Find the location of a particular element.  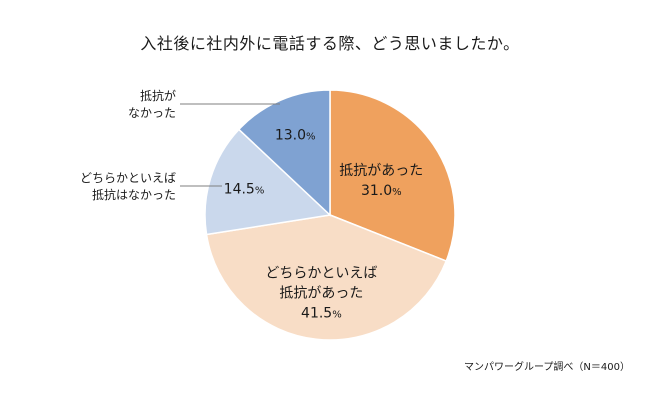

slice-label-4-line-1: 抵抗が is located at coordinates (158, 95).